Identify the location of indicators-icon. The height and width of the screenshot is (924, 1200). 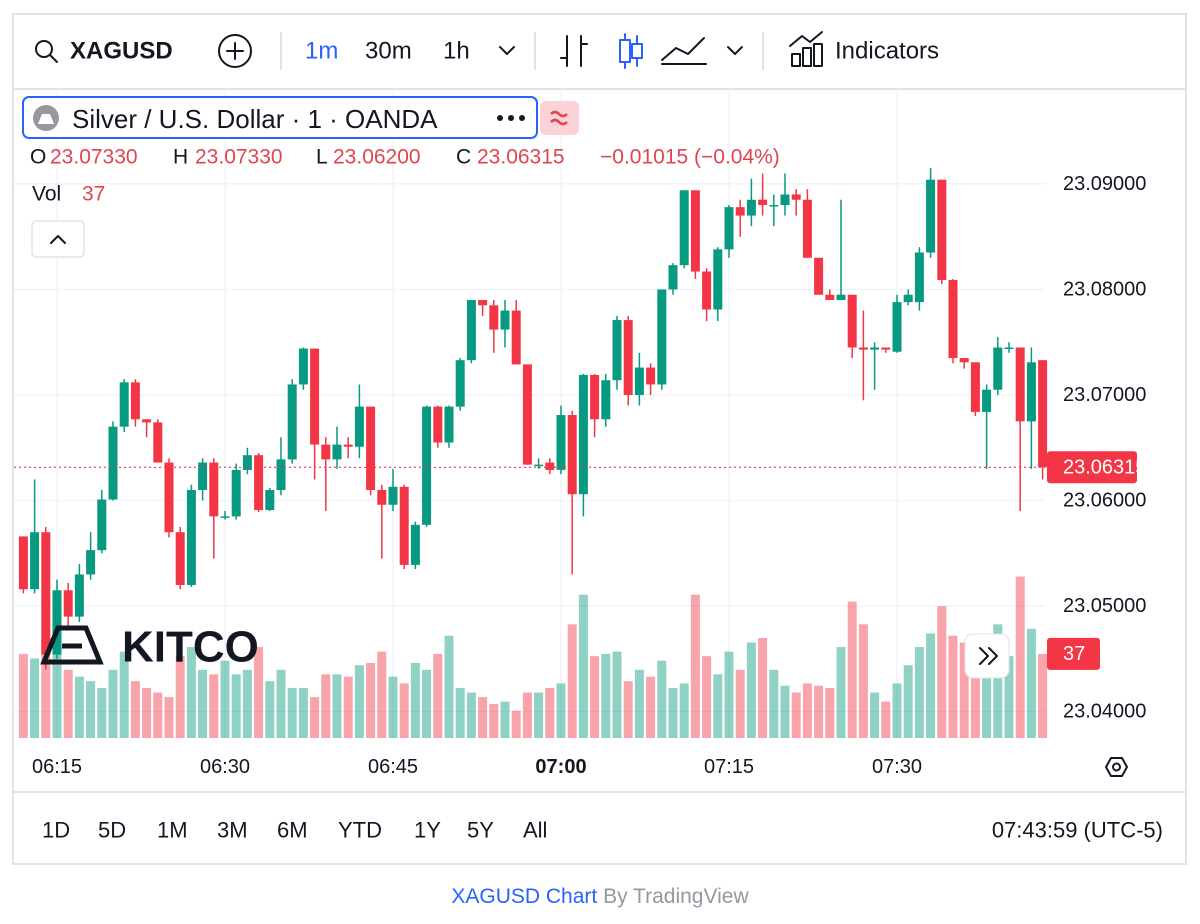
(806, 49).